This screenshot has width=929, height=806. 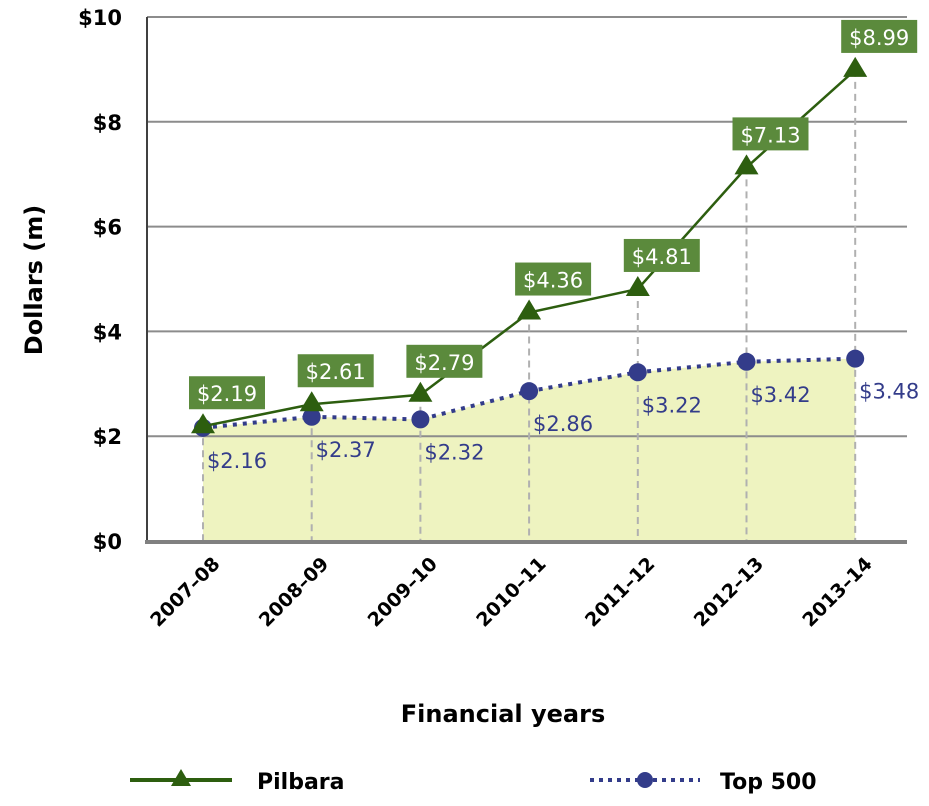 I want to click on x-tick-label: 2008–09, so click(x=294, y=592).